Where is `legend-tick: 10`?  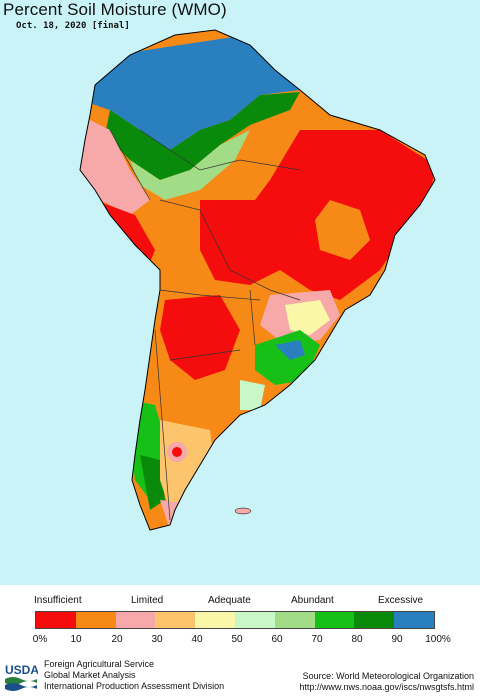 legend-tick: 10 is located at coordinates (76, 639).